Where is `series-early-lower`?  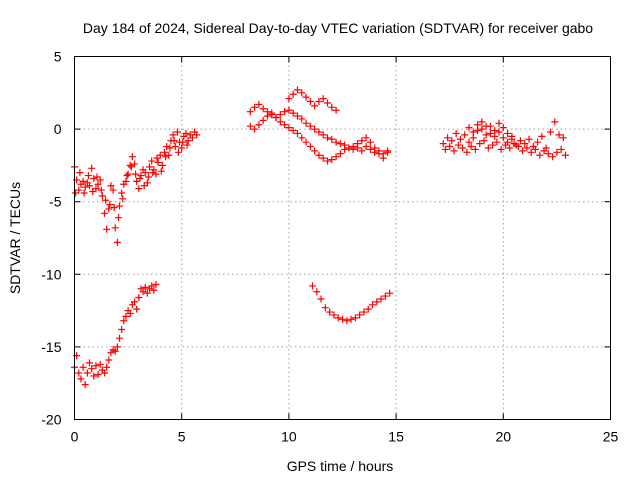
series-early-lower is located at coordinates (115, 334).